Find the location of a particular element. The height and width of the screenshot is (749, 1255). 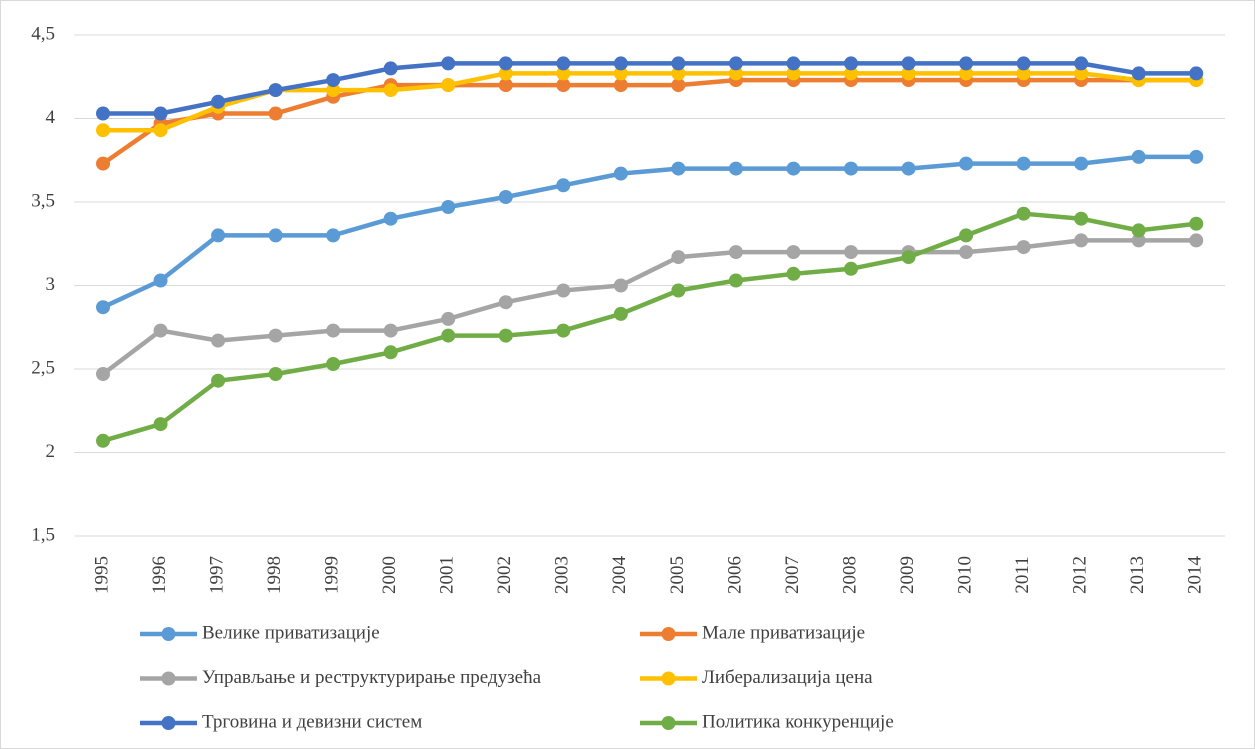

legend-label: Управљање и реструктурирање предузећа is located at coordinates (372, 677).